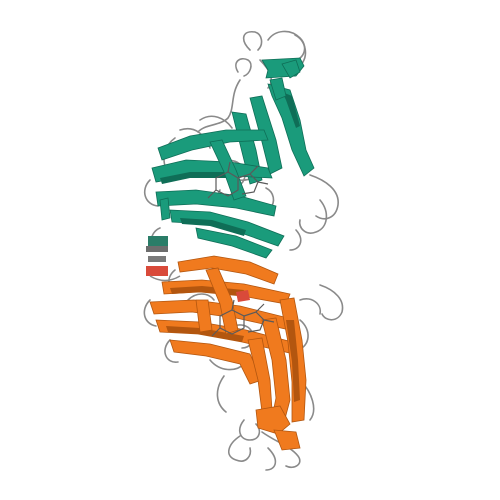  What do you see at coordinates (163, 259) in the screenshot?
I see `interface-helix` at bounding box center [163, 259].